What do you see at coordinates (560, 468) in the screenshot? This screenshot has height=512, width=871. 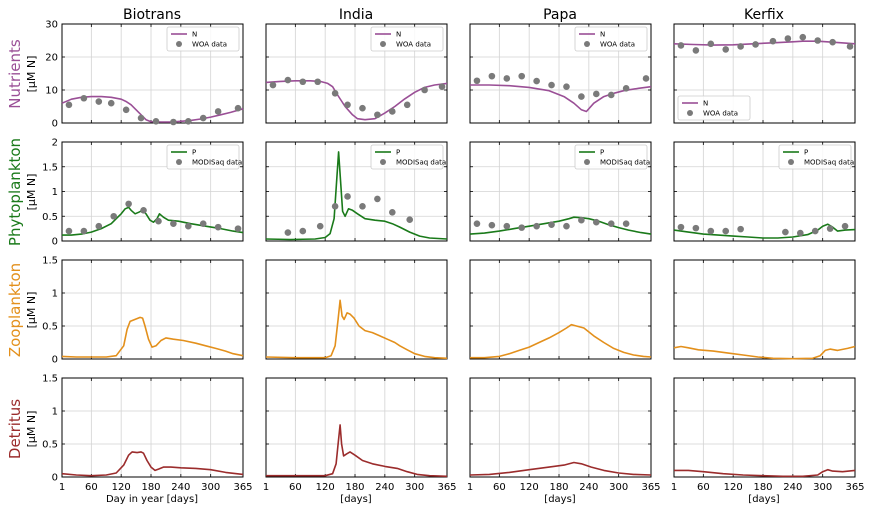 I see `model-line-detritus-papa` at bounding box center [560, 468].